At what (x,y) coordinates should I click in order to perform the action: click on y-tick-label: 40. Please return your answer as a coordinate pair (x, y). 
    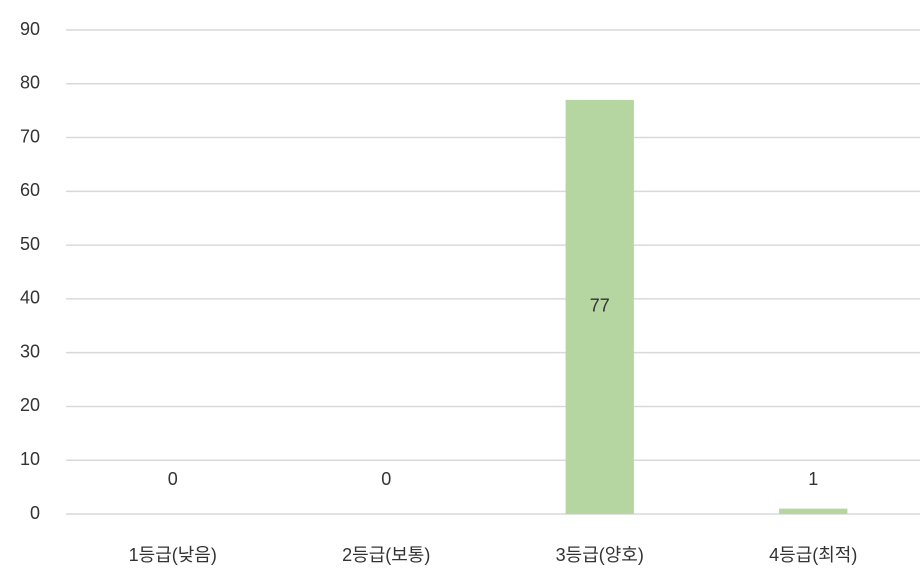
    Looking at the image, I should click on (30, 298).